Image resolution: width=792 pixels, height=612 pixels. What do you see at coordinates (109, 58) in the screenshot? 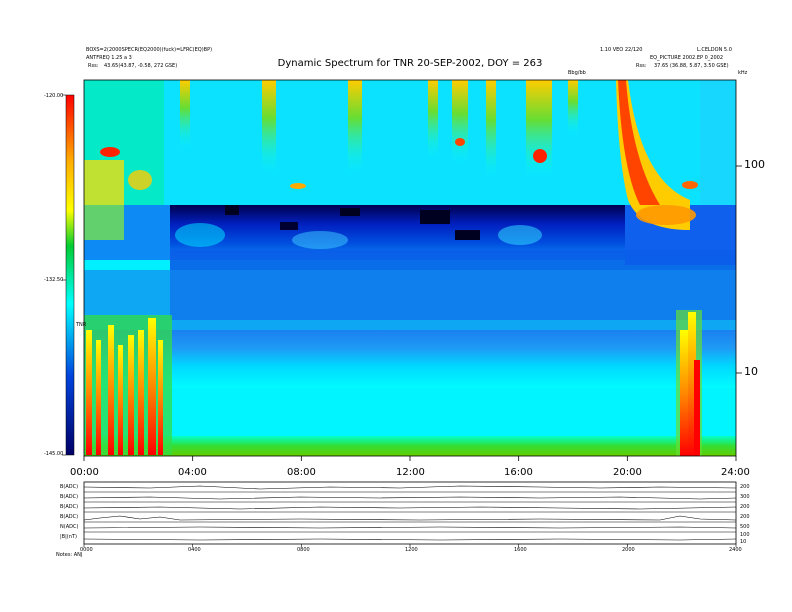
I see `header-left-line2: ANTFREQ 1.25 a 3` at bounding box center [109, 58].